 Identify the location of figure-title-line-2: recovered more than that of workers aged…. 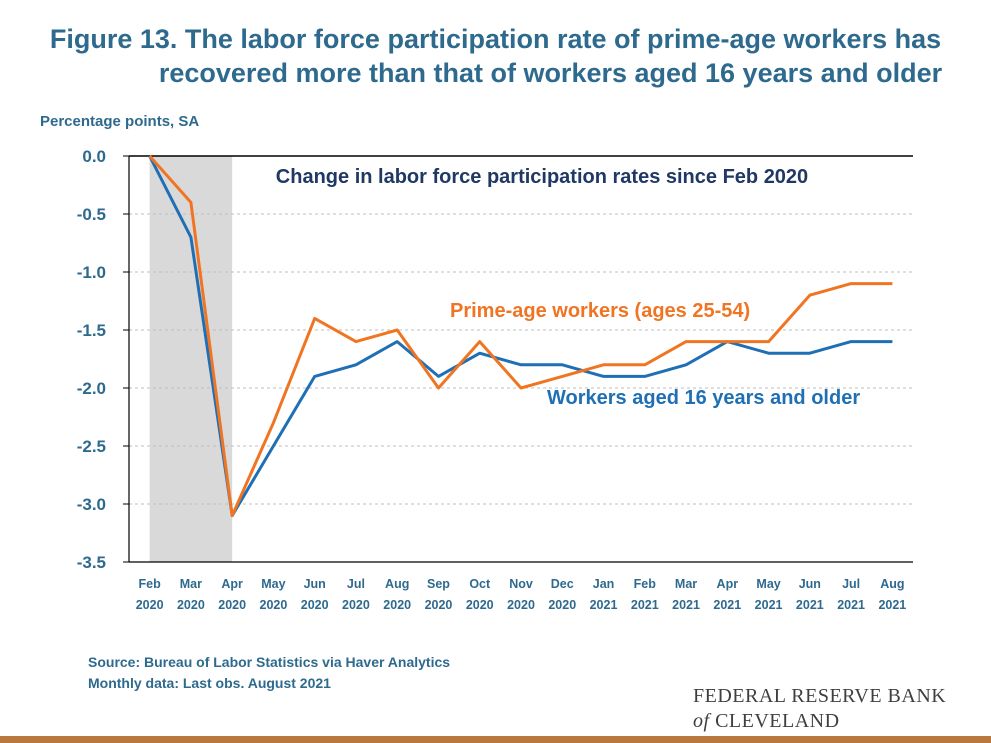
(550, 73).